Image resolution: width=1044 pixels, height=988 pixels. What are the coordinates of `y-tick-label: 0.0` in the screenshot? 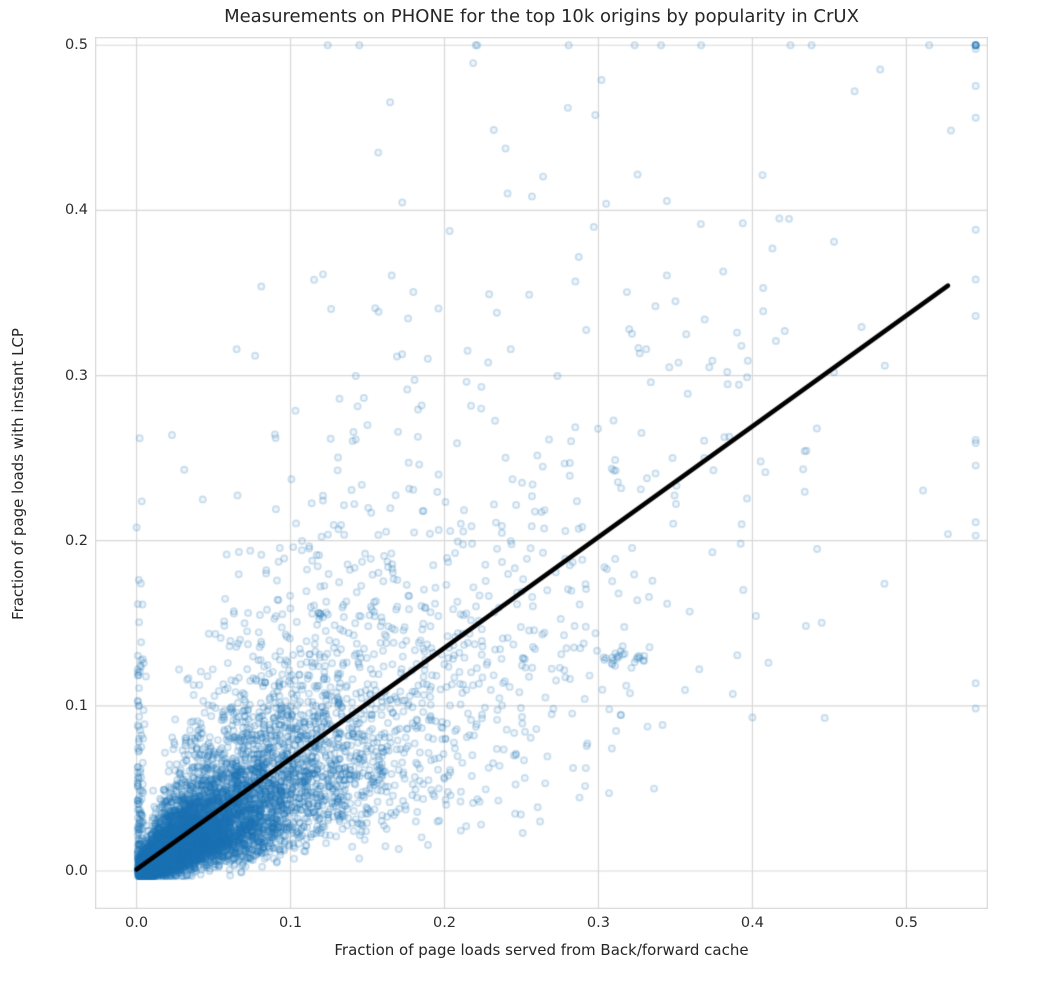 It's located at (76, 871).